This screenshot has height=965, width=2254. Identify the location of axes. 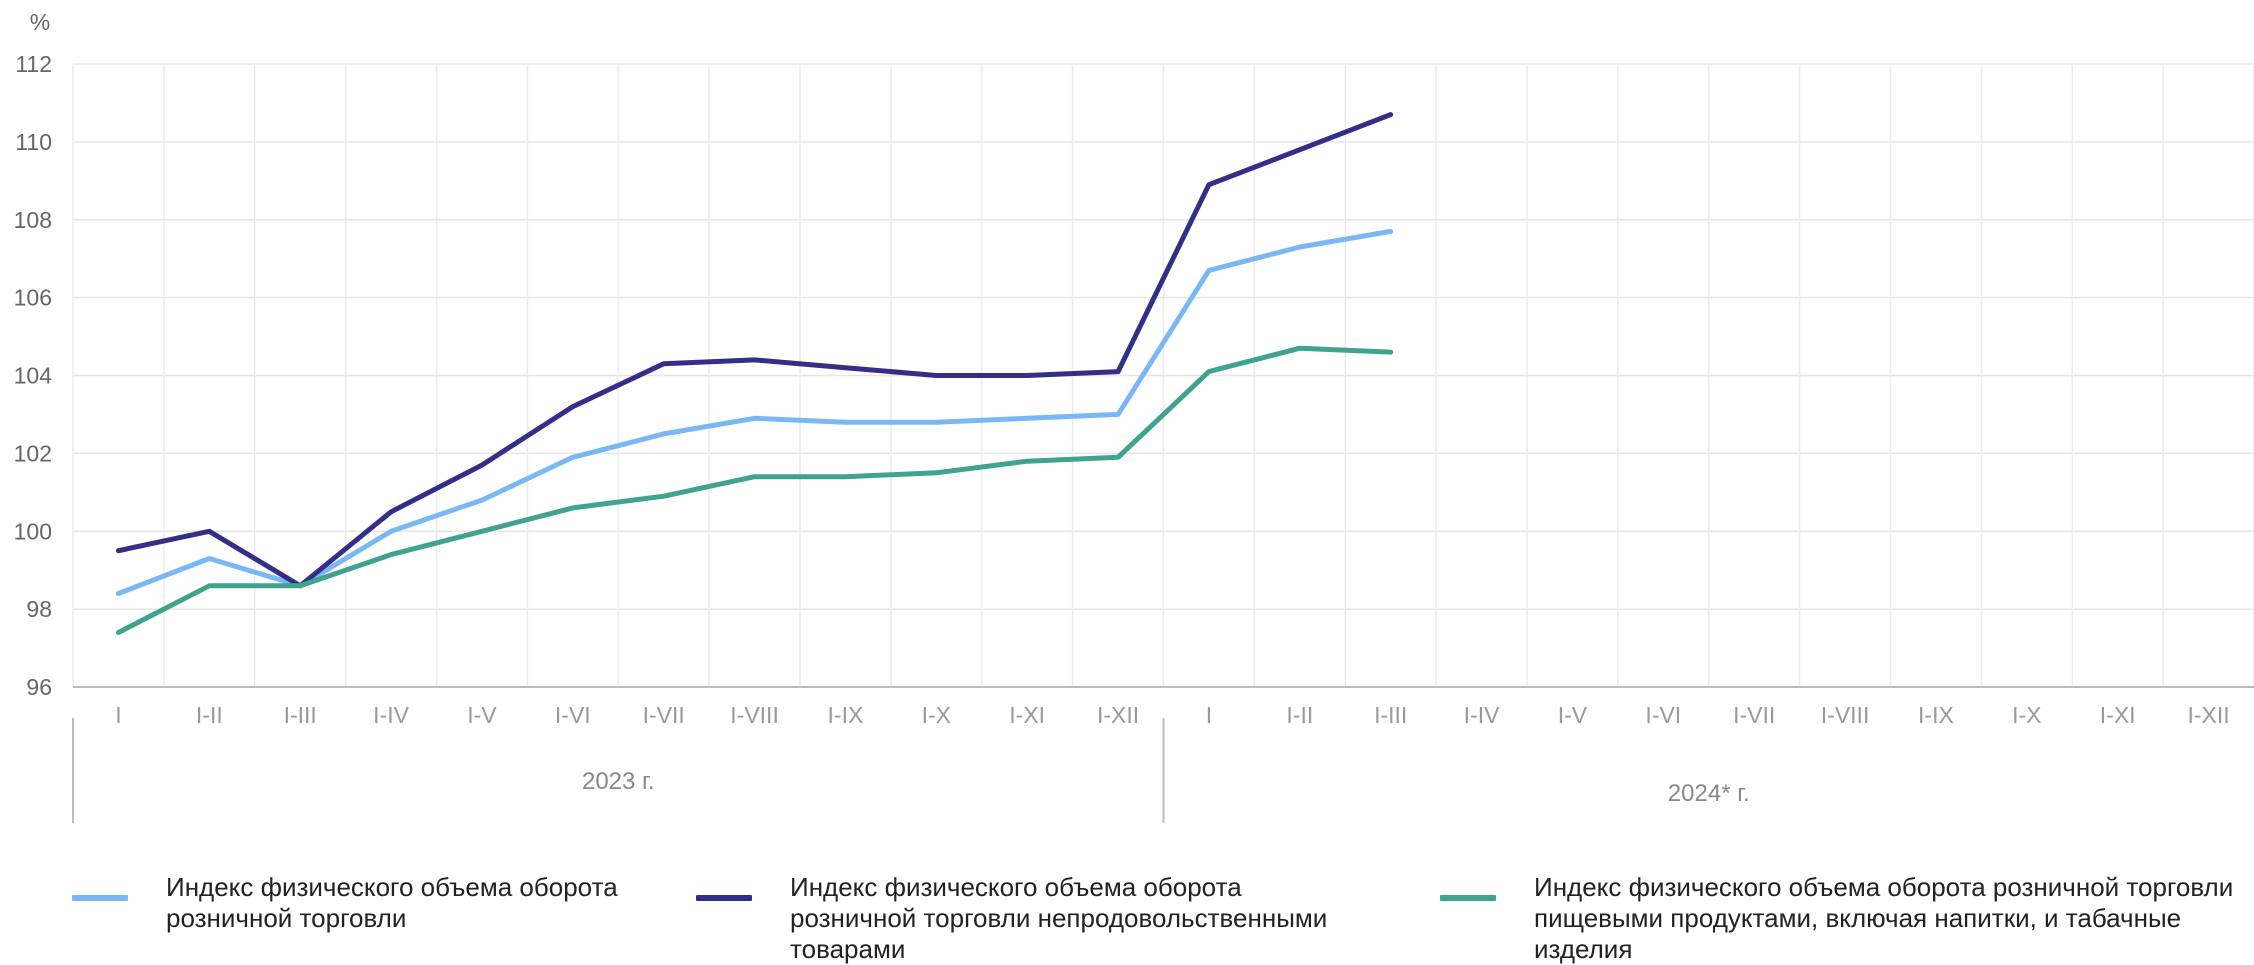
(1163, 754).